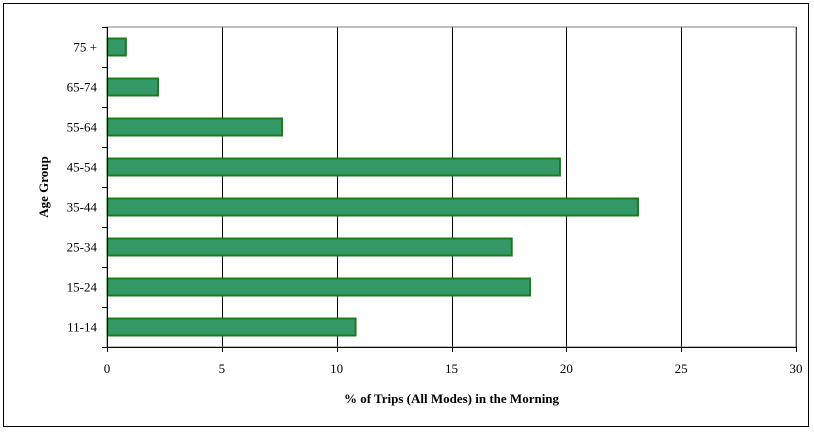  I want to click on y-tick-label: 15-24, so click(82, 287).